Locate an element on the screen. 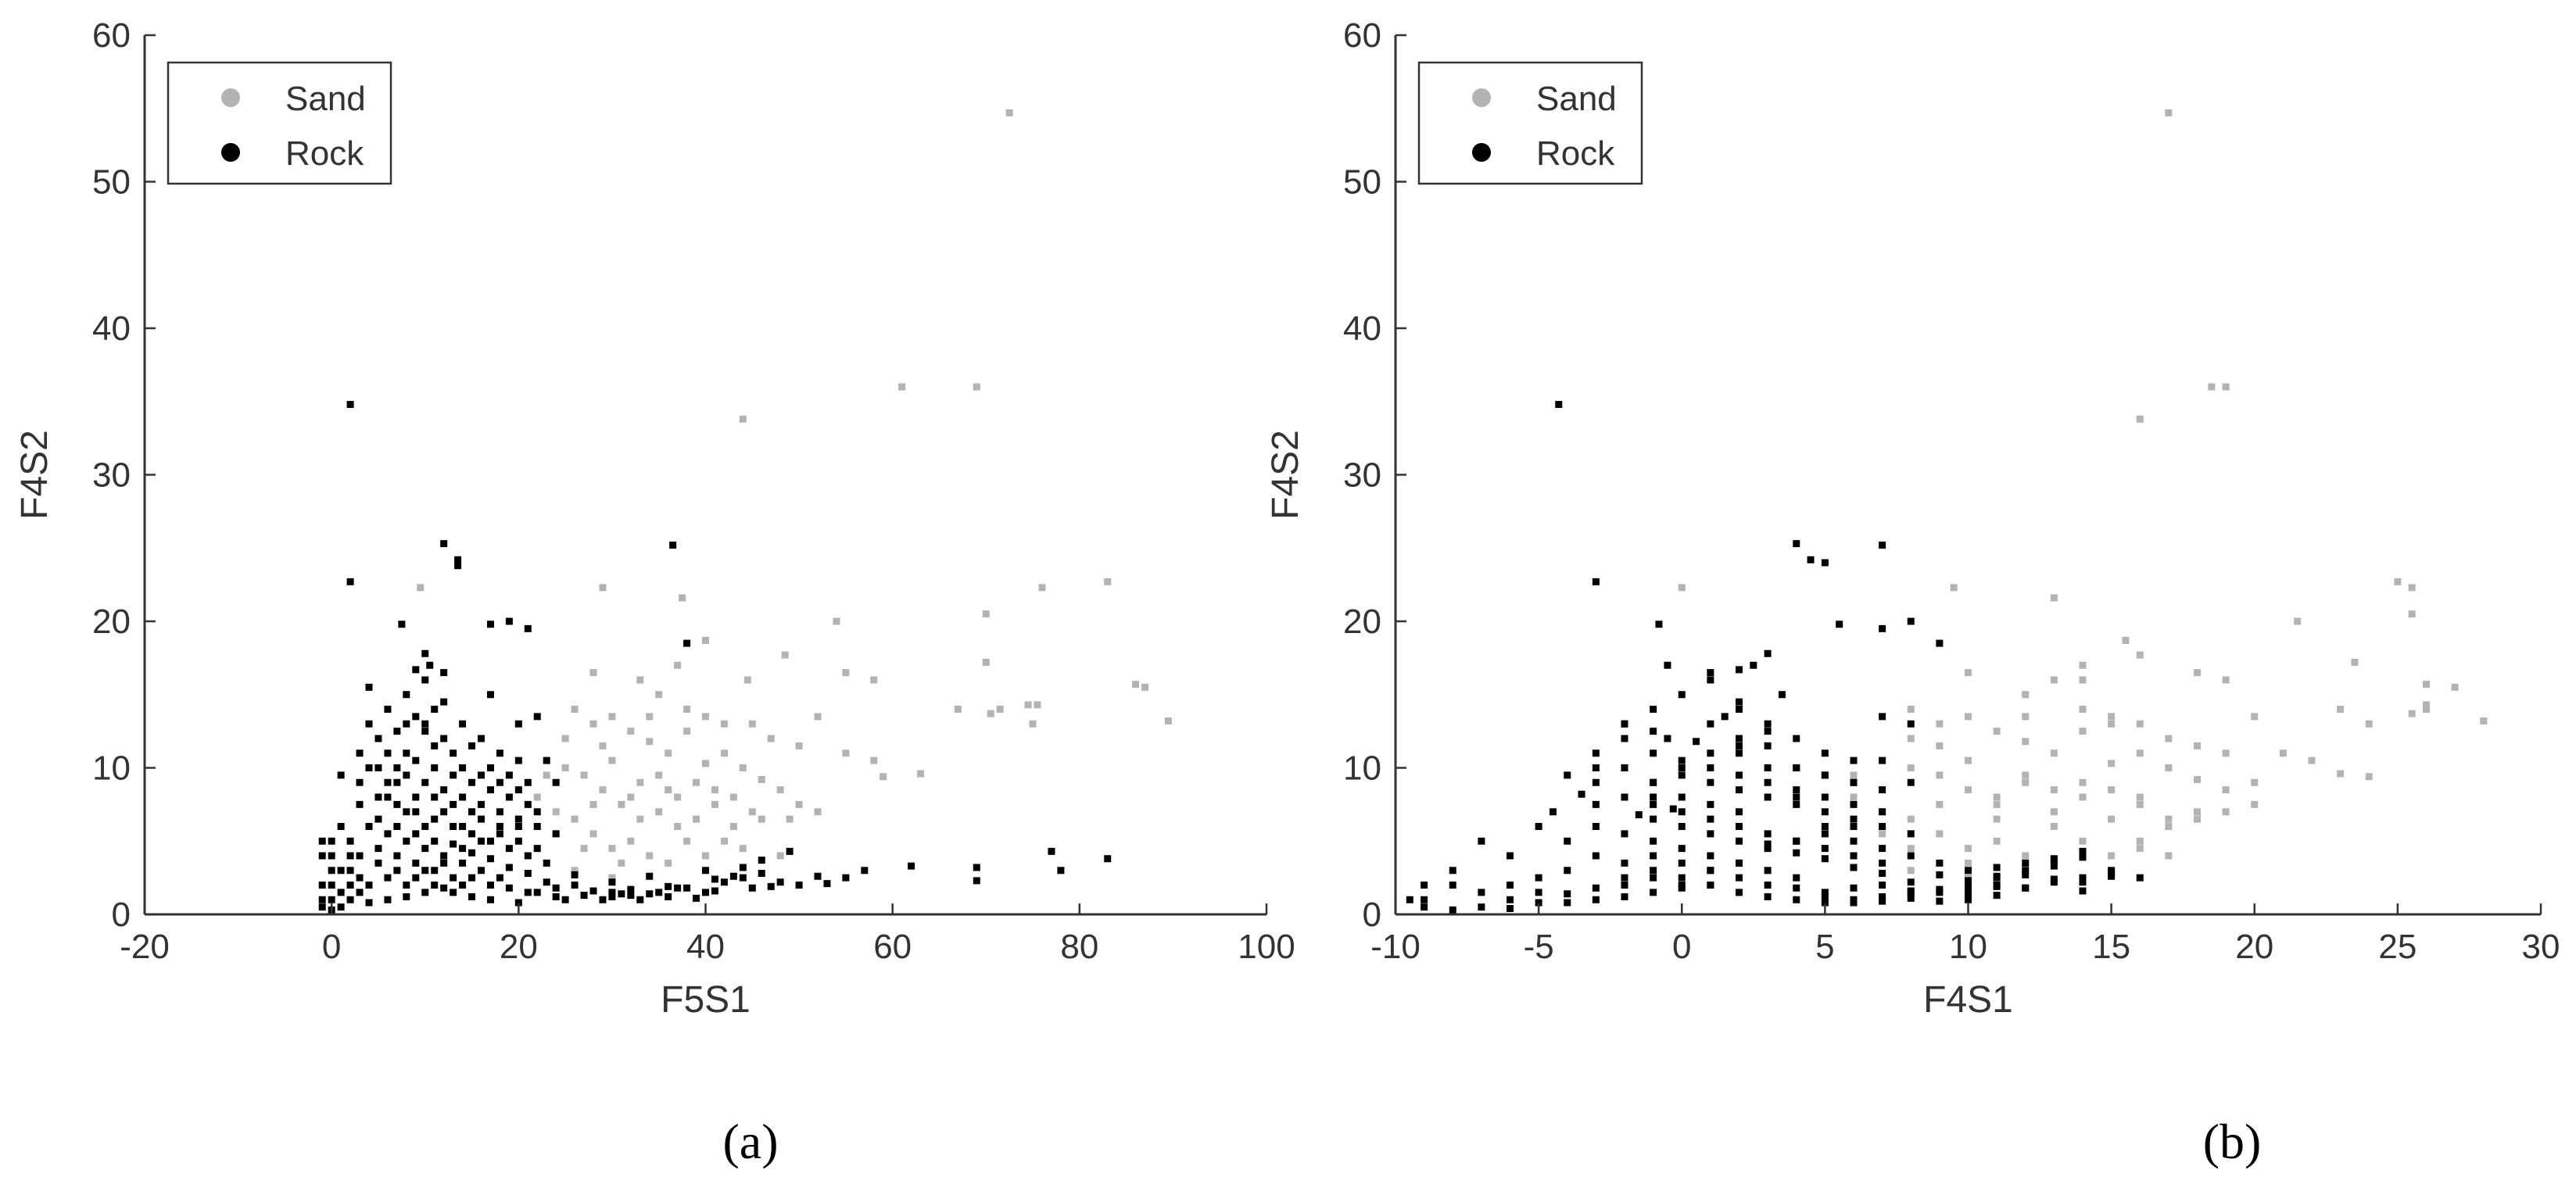 The width and height of the screenshot is (2576, 1184). x-tick-label: 20 is located at coordinates (519, 947).